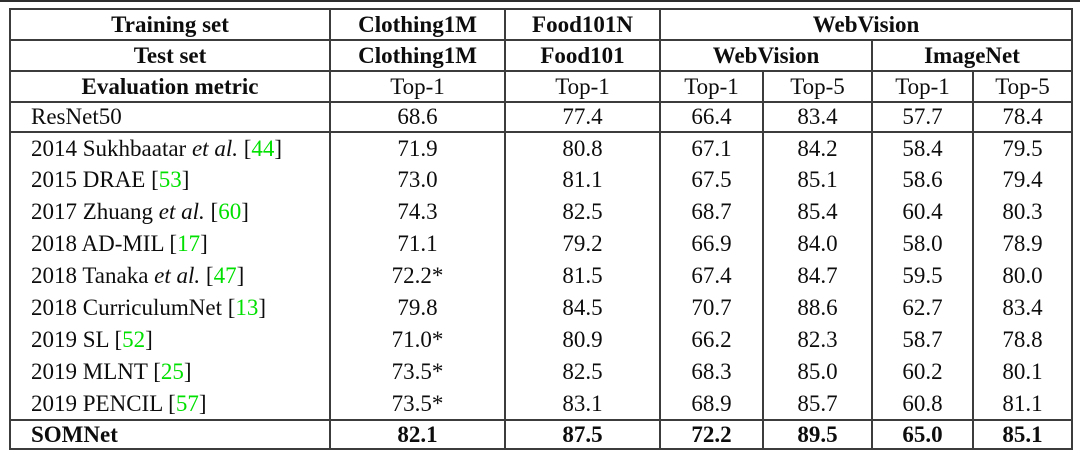  I want to click on metric-value: 82.1, so click(417, 434).